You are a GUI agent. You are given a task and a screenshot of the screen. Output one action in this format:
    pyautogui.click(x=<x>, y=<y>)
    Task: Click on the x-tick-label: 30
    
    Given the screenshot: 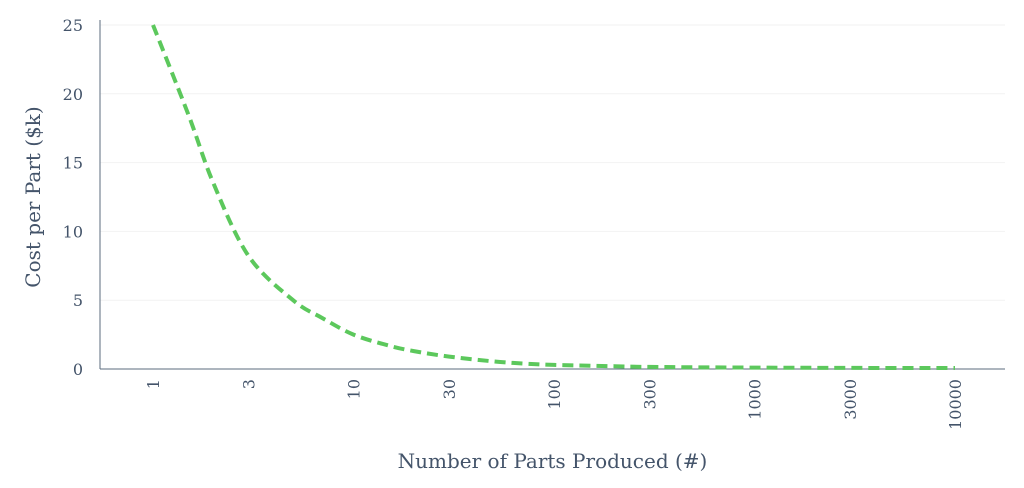 What is the action you would take?
    pyautogui.click(x=449, y=389)
    